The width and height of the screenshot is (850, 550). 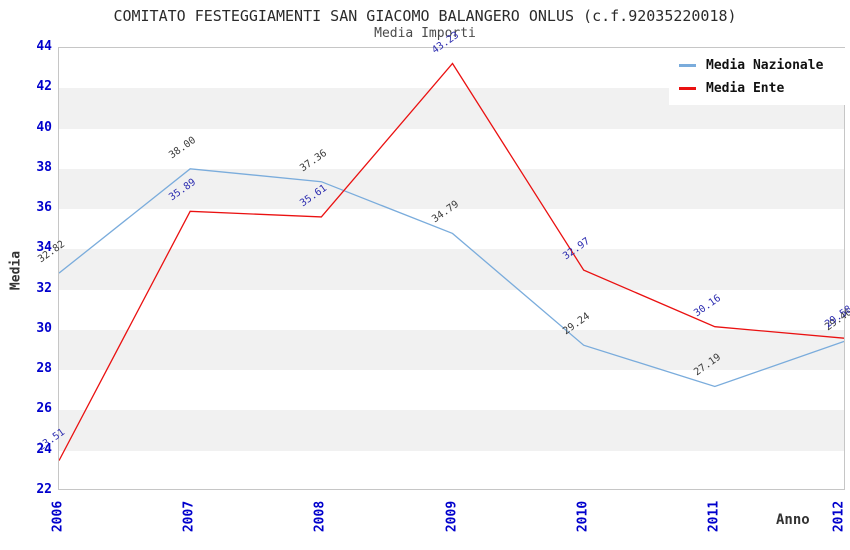 I want to click on y-tick-label-28: 28, so click(x=44, y=369).